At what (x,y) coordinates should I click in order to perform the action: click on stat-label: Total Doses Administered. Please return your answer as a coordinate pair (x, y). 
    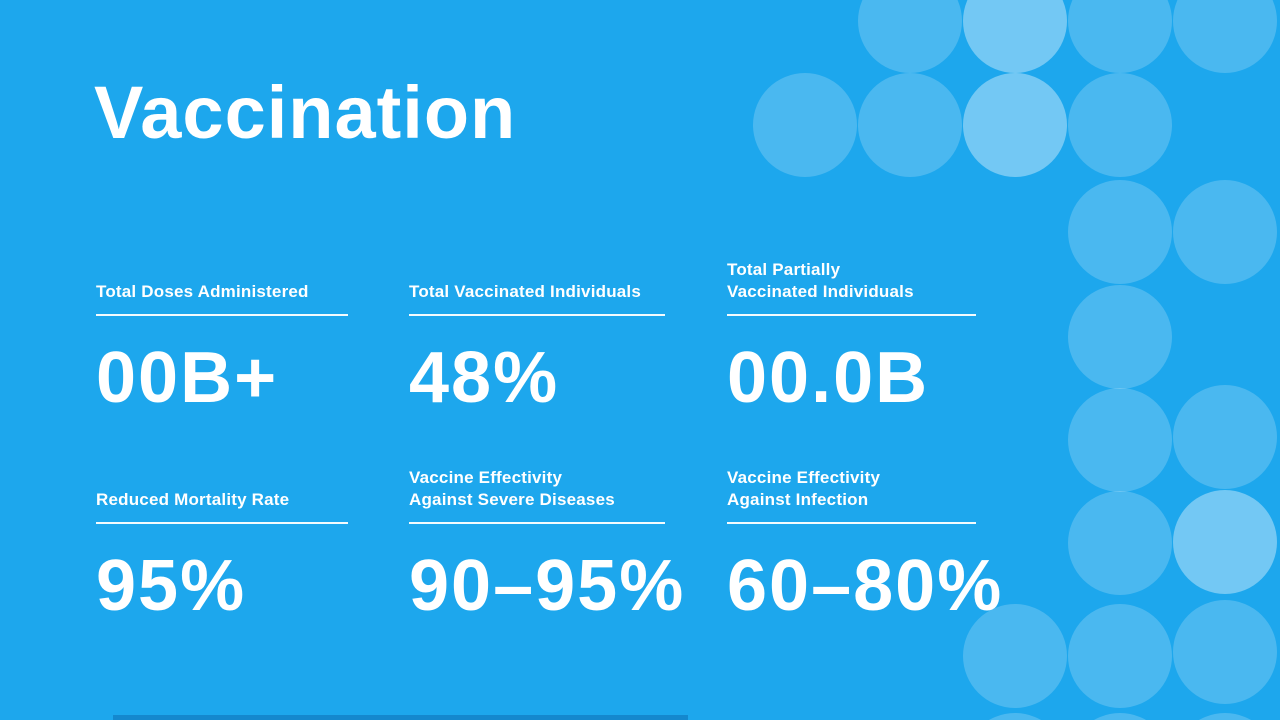
    Looking at the image, I should click on (202, 291).